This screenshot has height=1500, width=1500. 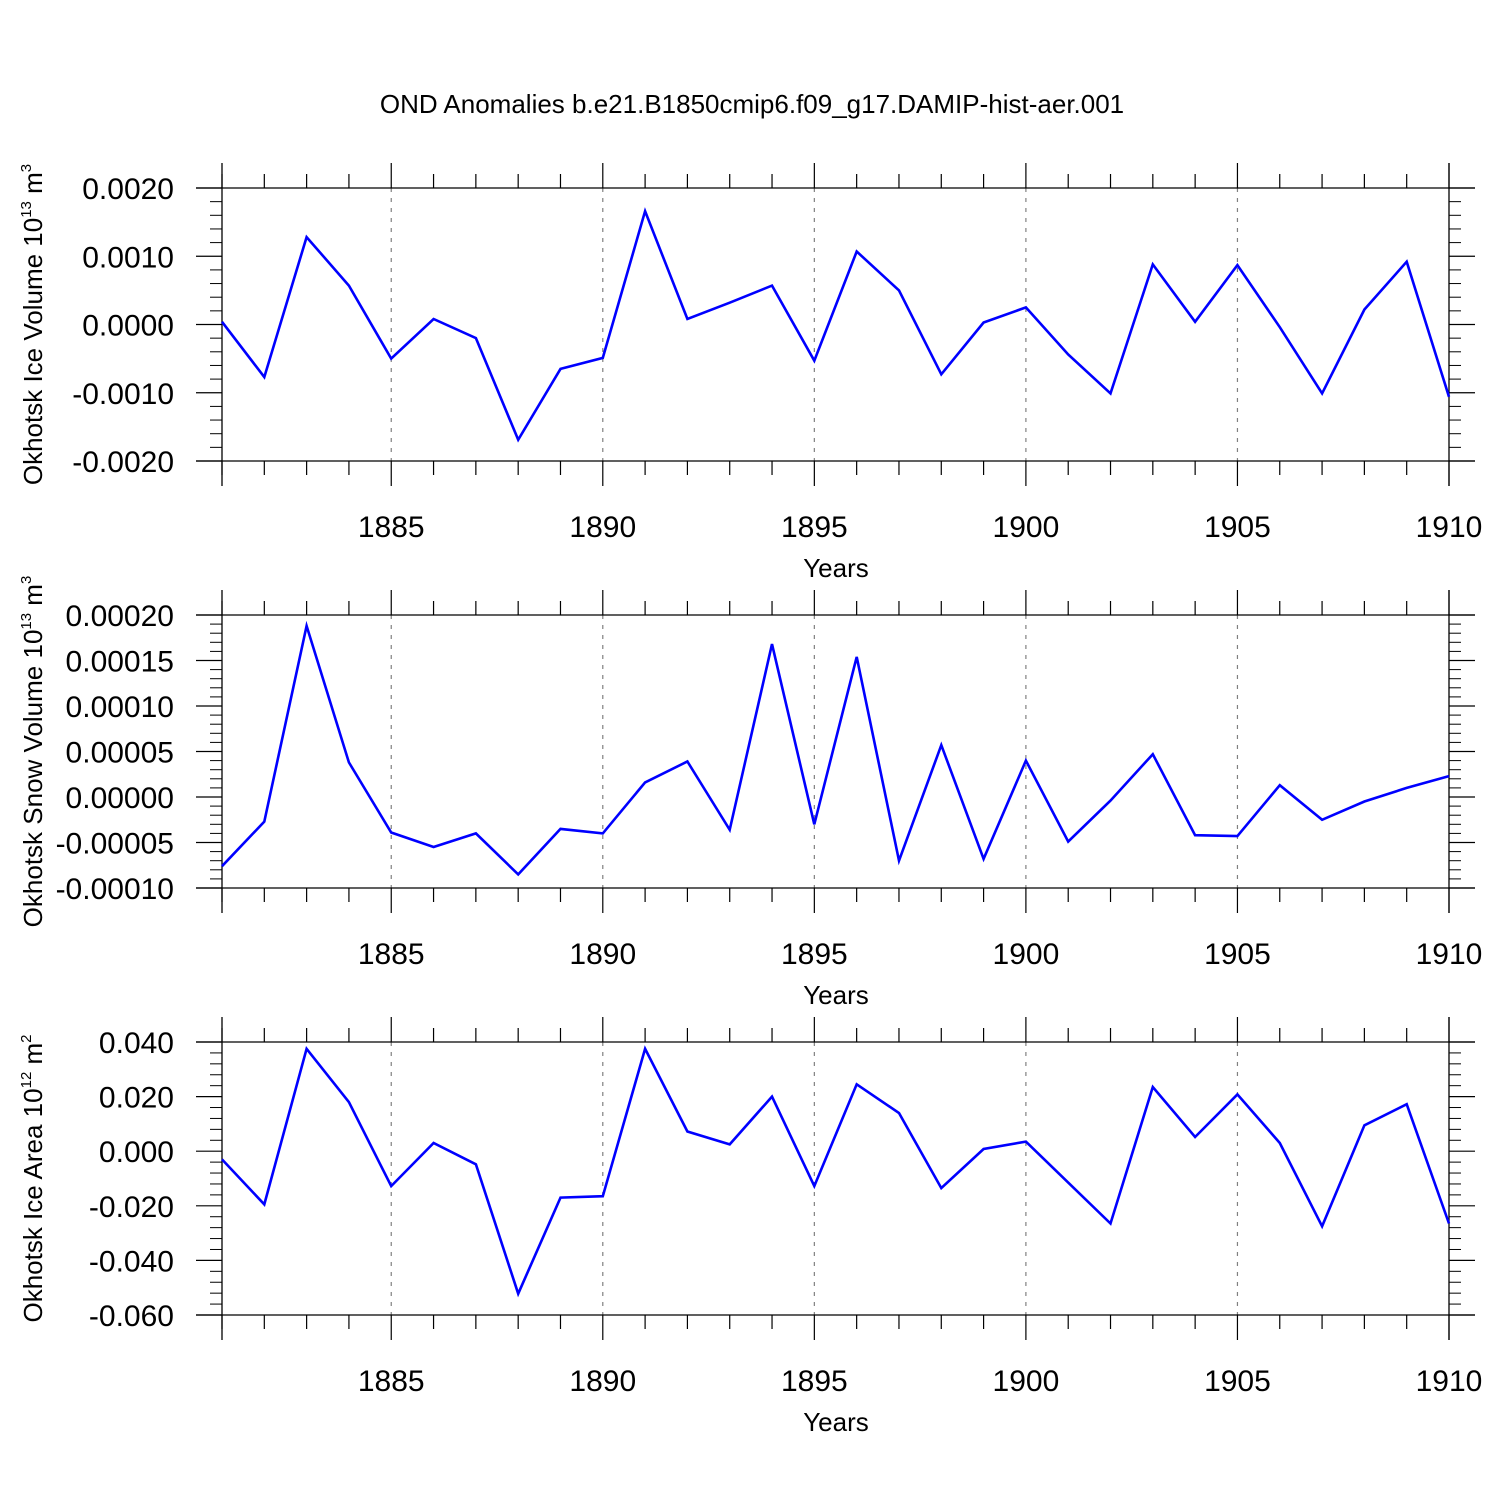 I want to click on y-tick-label: 0.020, so click(x=136, y=1098).